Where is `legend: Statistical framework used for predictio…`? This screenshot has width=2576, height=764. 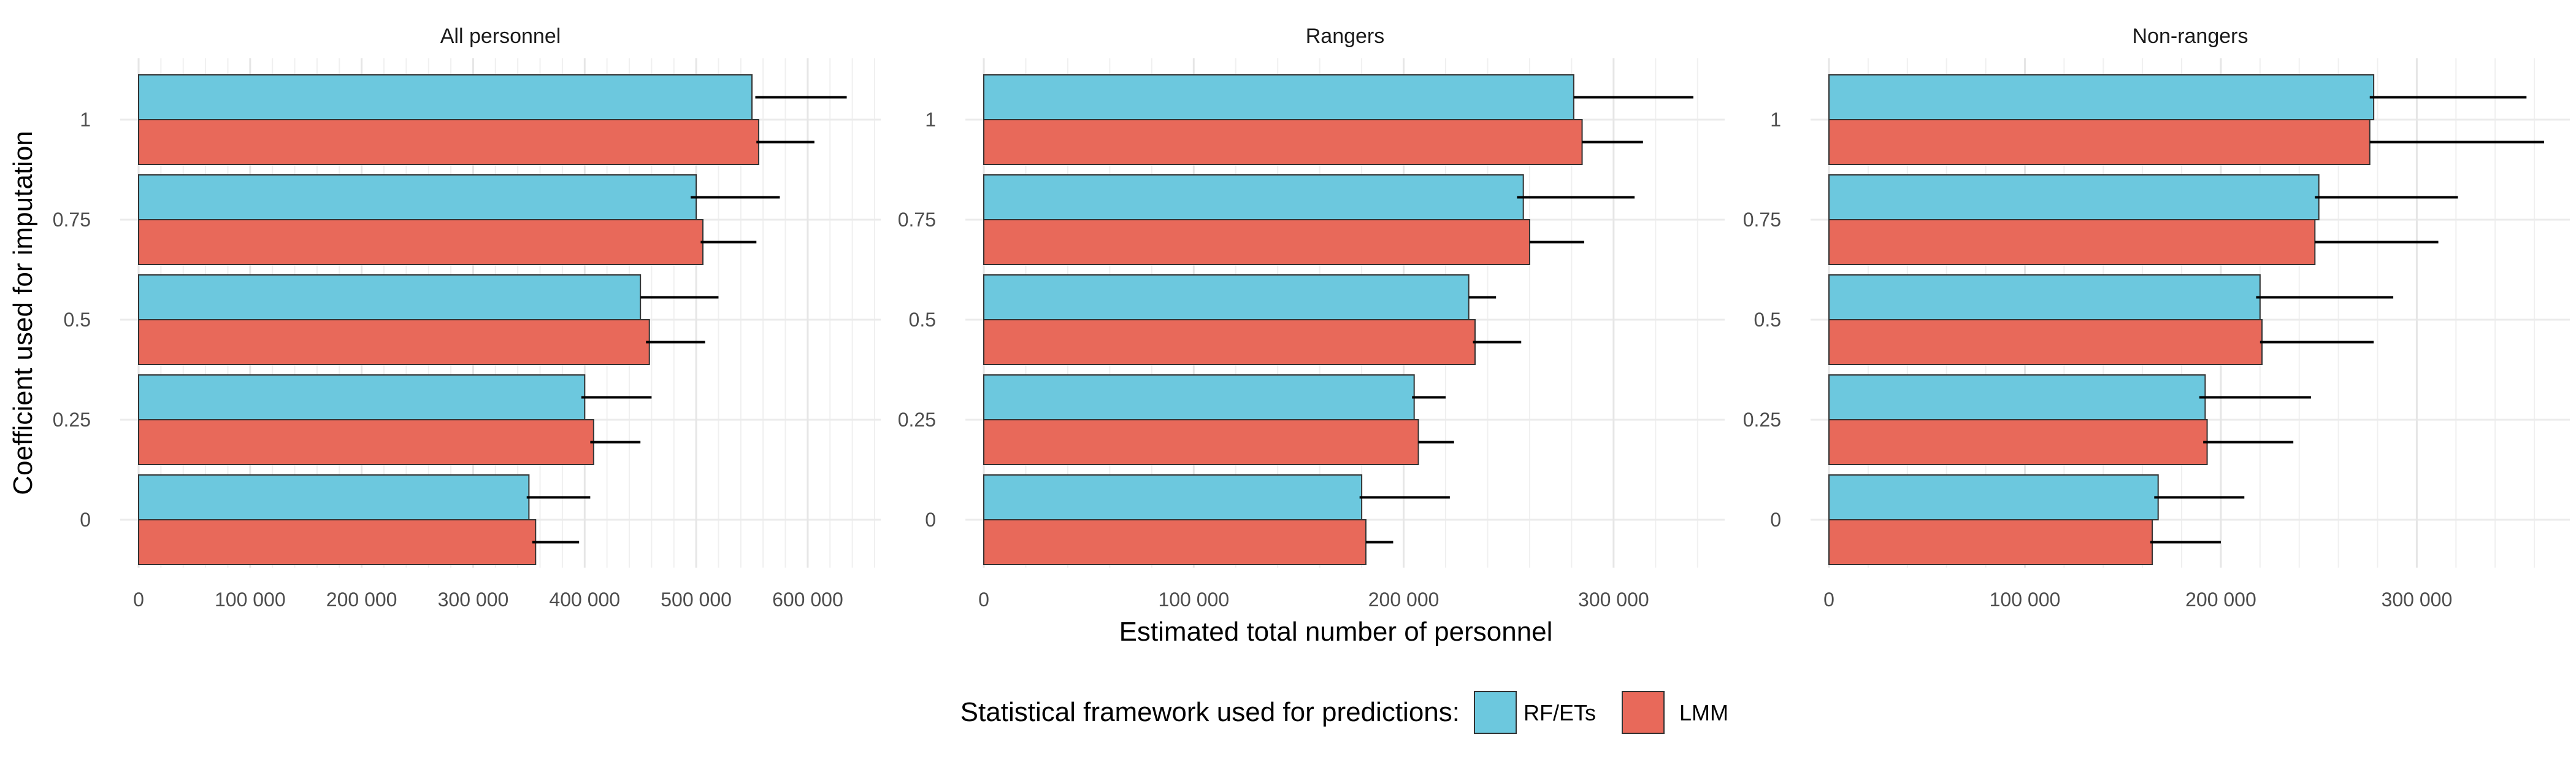 legend: Statistical framework used for predictio… is located at coordinates (1344, 712).